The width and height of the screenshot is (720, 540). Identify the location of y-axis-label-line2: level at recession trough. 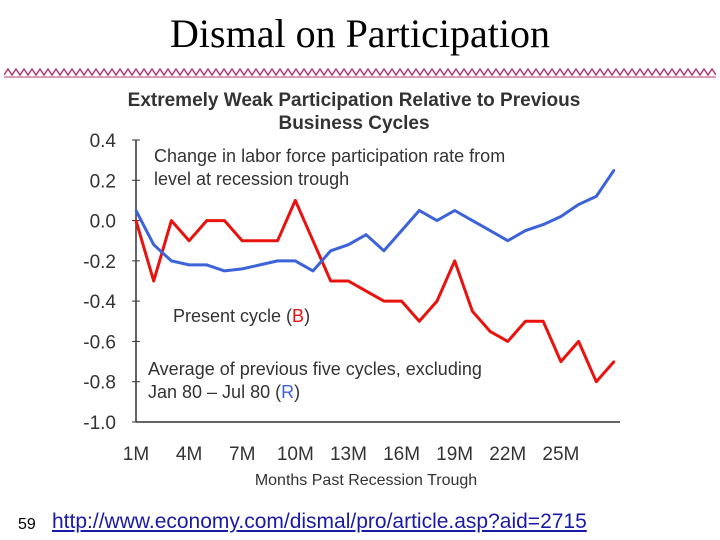
(251, 179).